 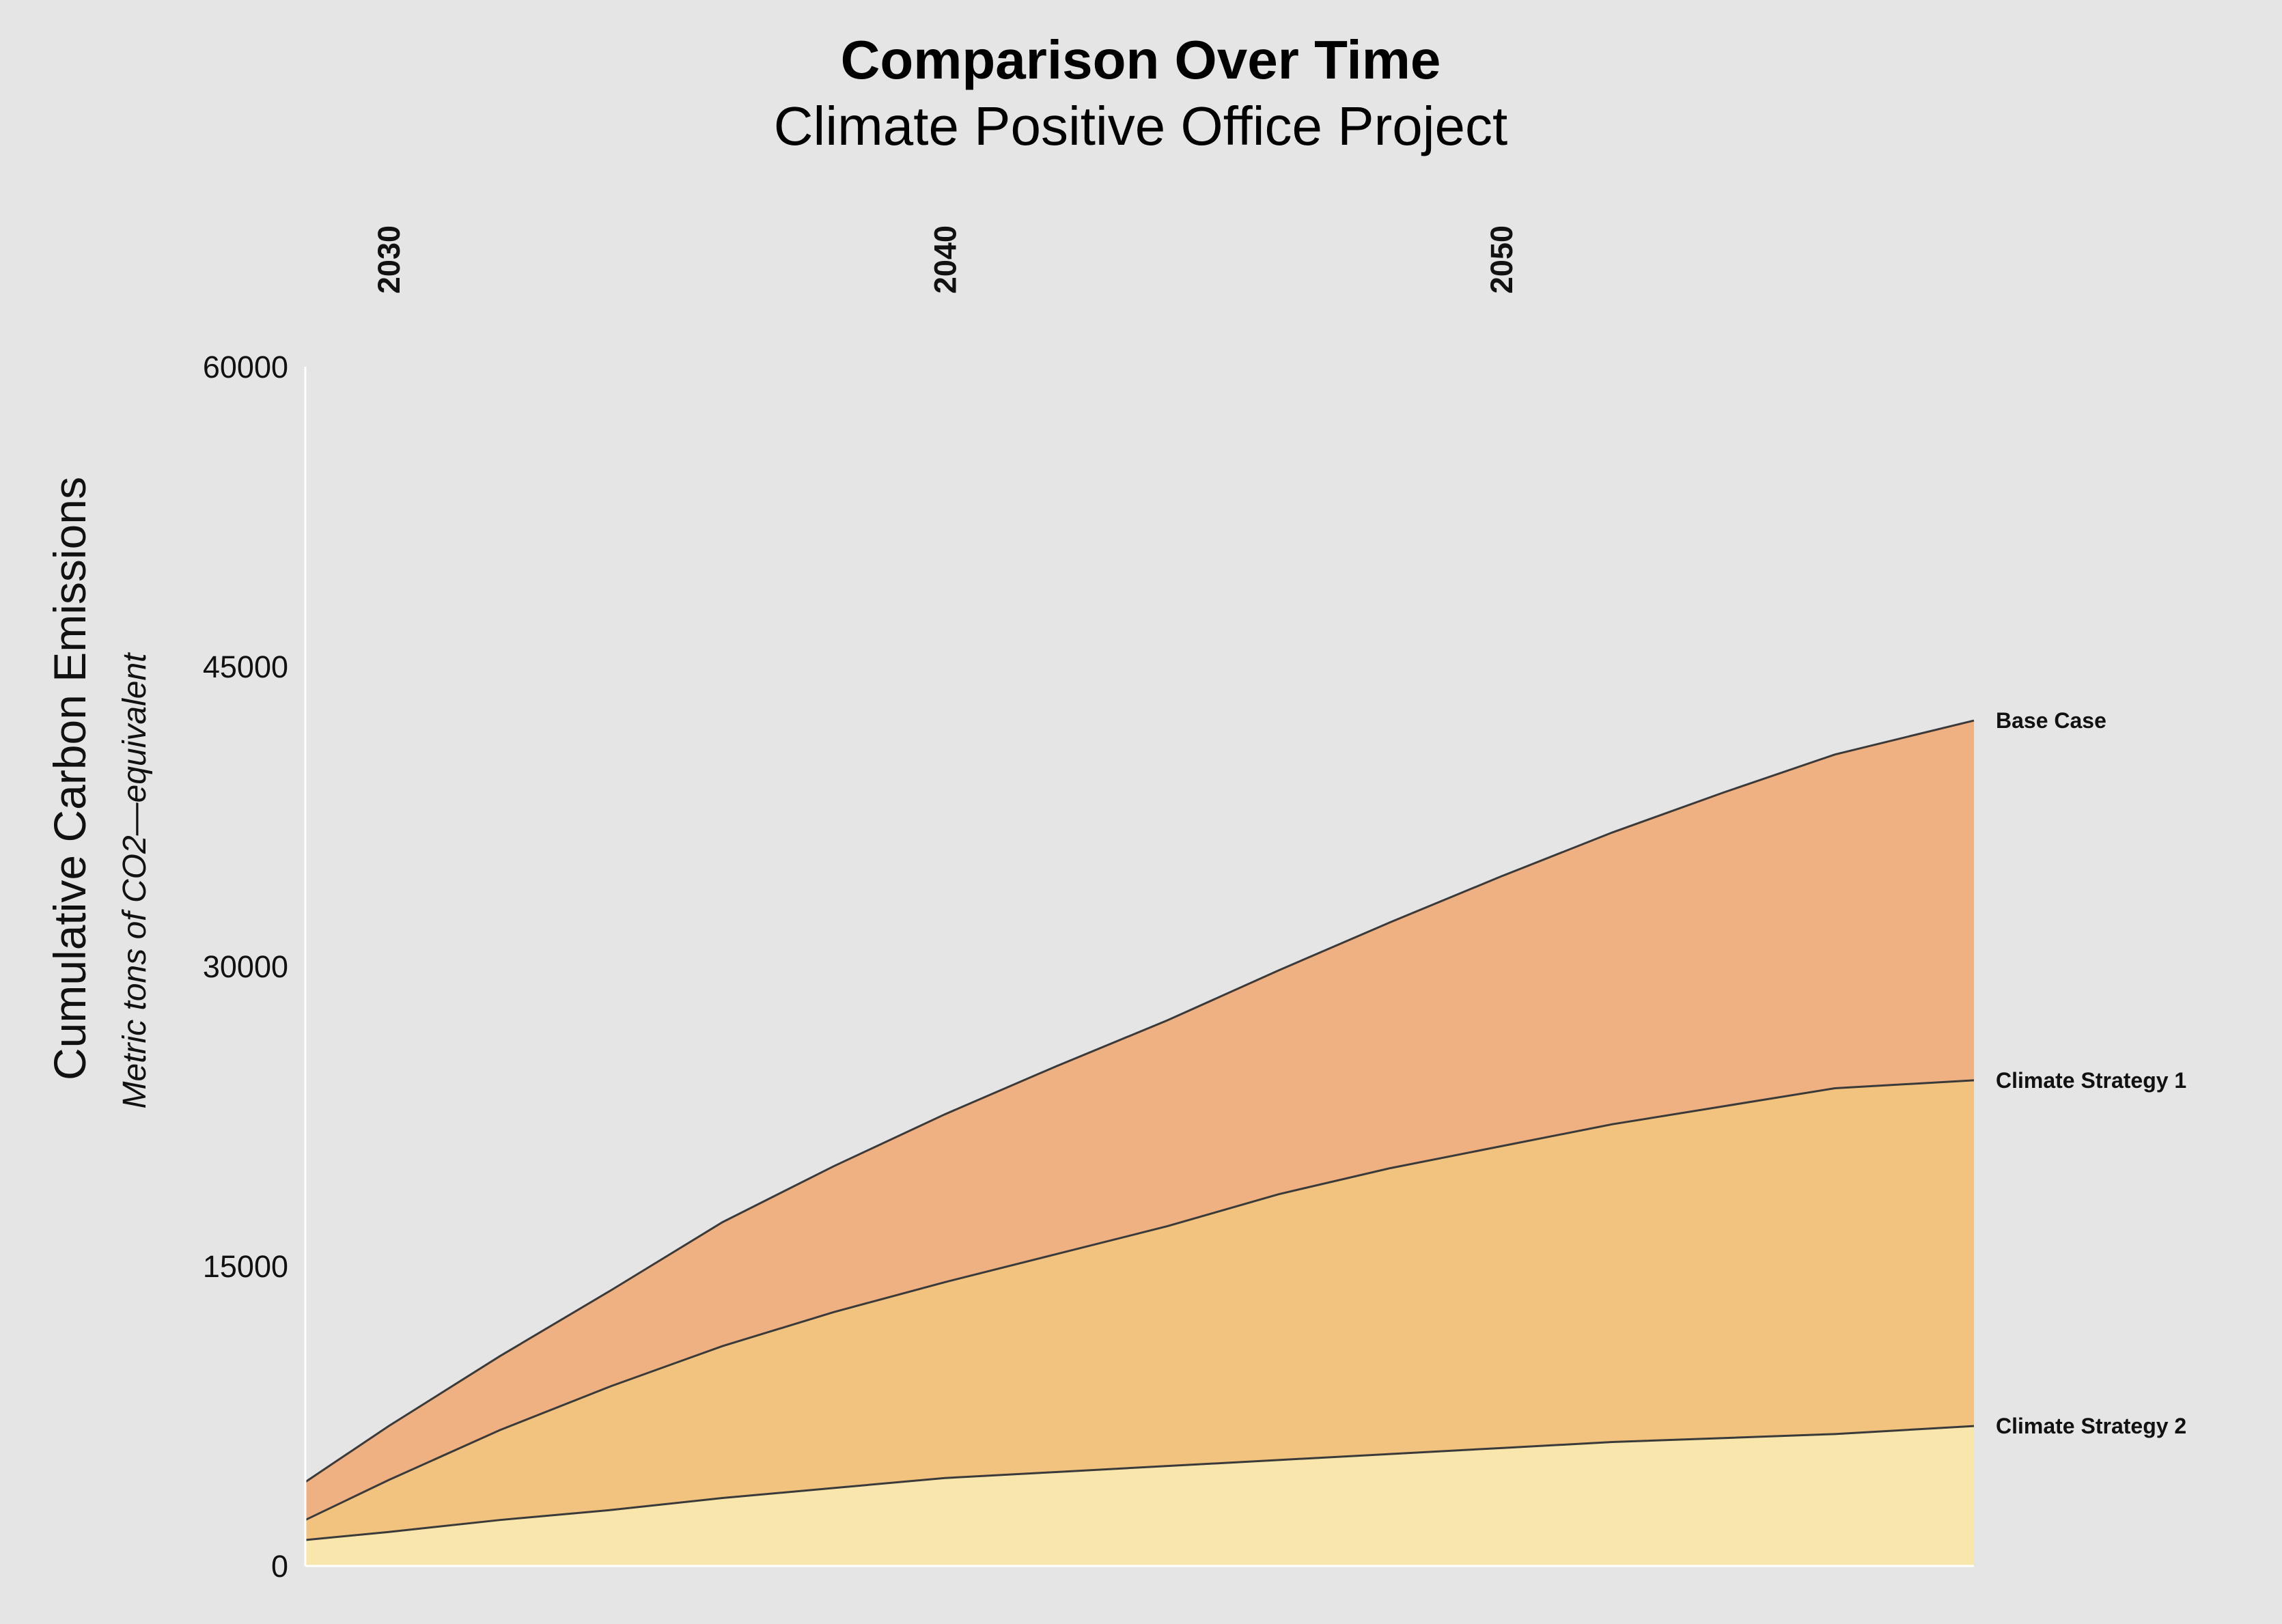 I want to click on y-tick-label: 30000, so click(x=245, y=966).